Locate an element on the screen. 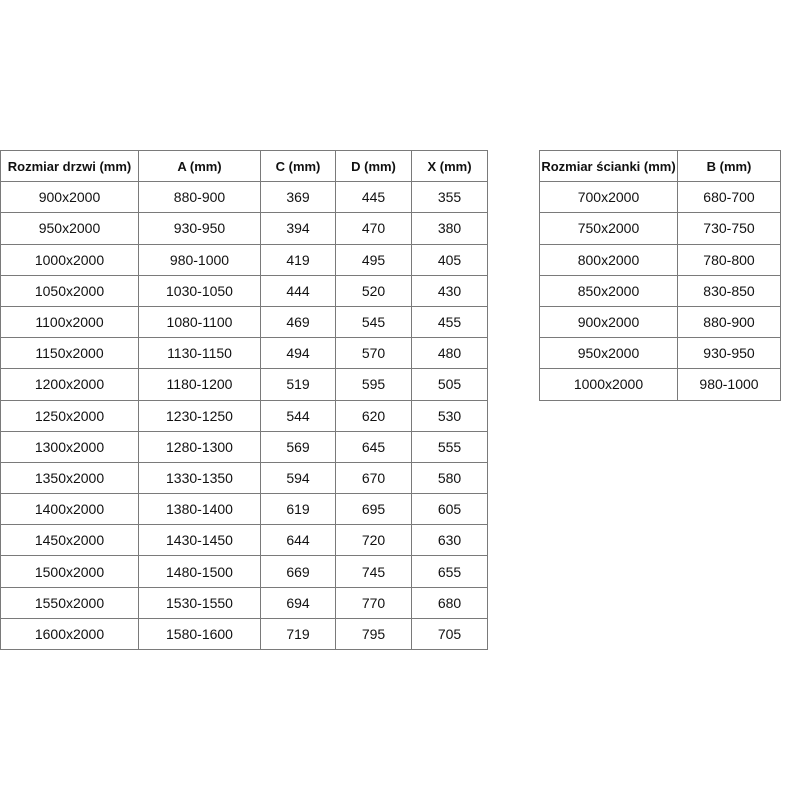 This screenshot has height=800, width=800. table-cell: 930-950 is located at coordinates (729, 353).